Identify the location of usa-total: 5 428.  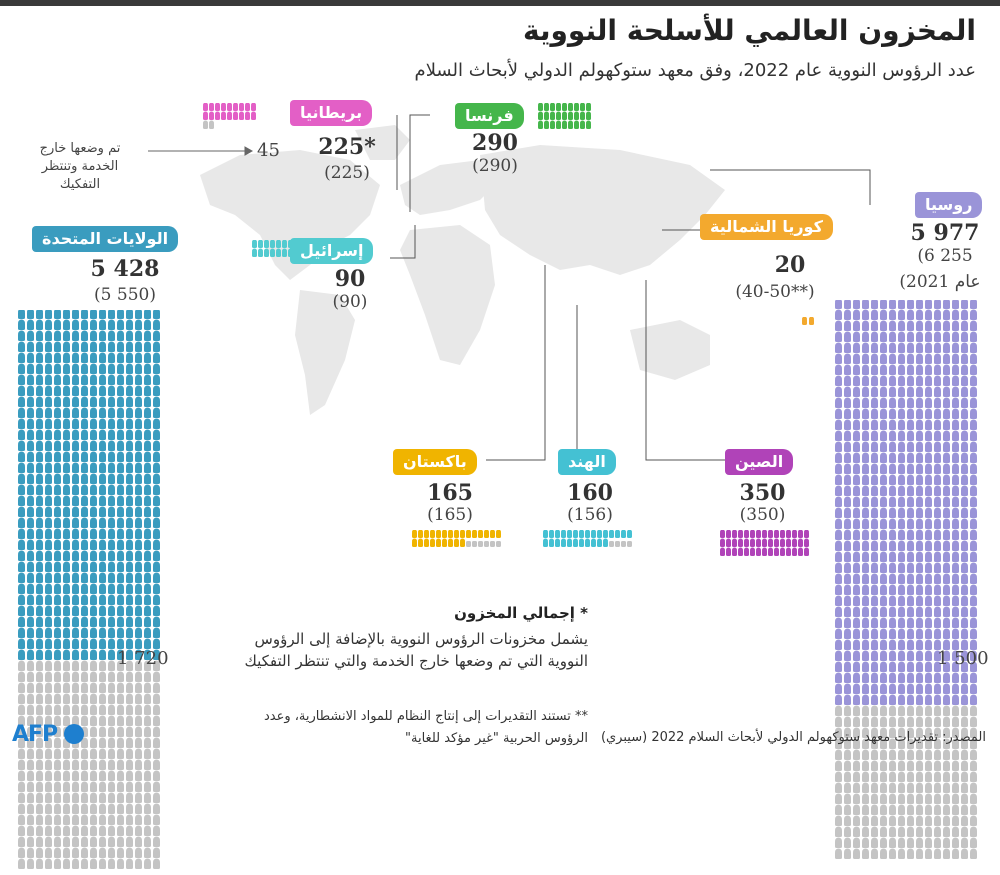
(125, 269).